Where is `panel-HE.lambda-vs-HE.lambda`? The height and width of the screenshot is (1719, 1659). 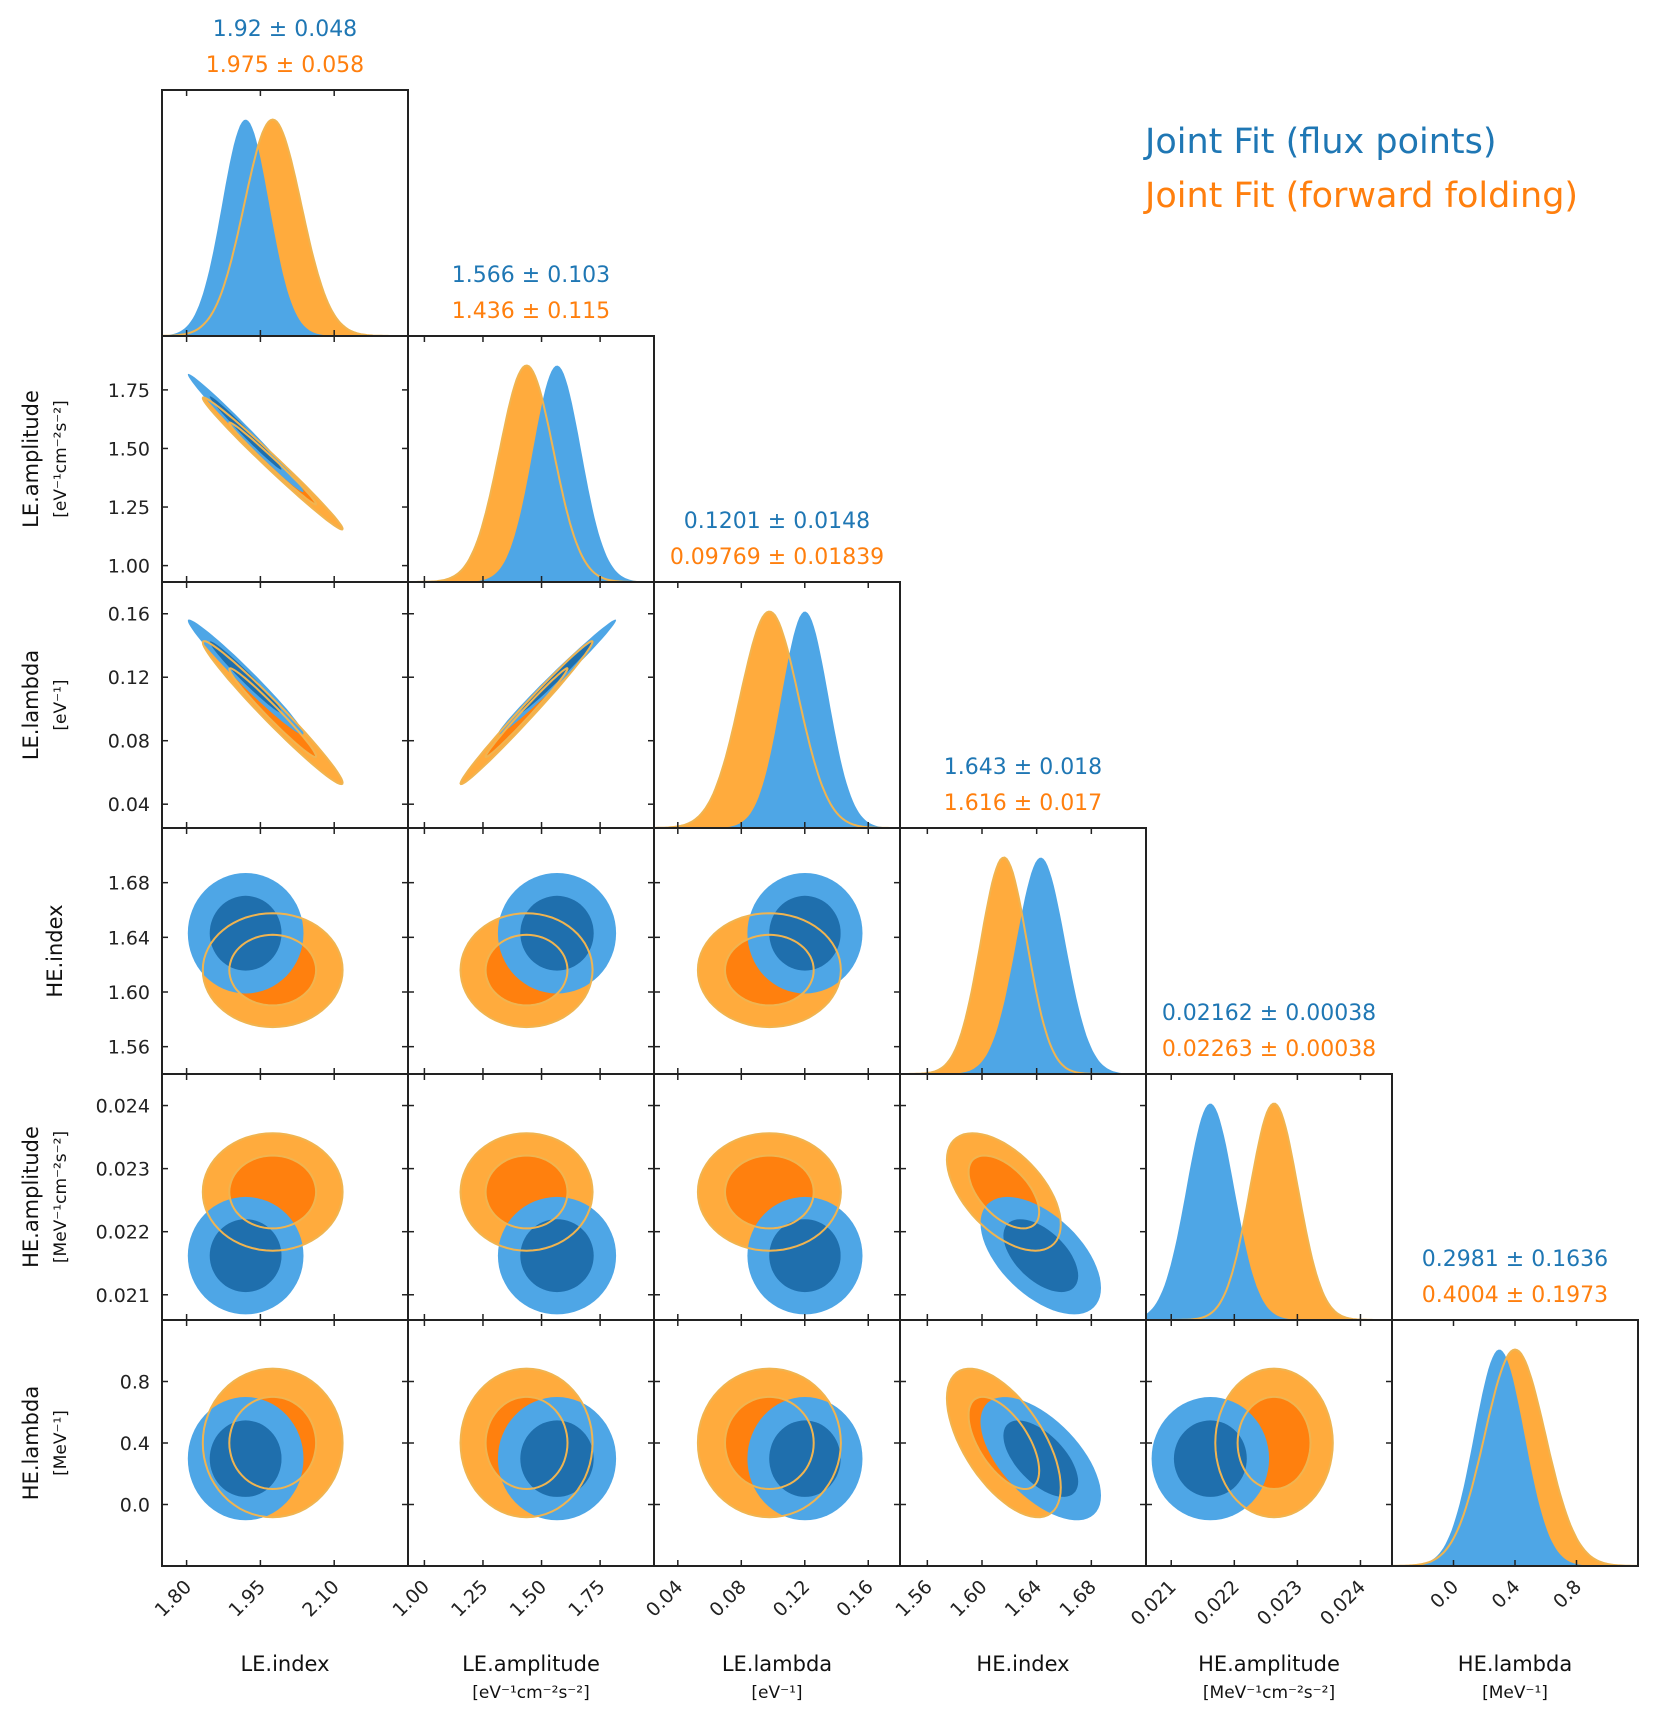
panel-HE.lambda-vs-HE.lambda is located at coordinates (1515, 1443).